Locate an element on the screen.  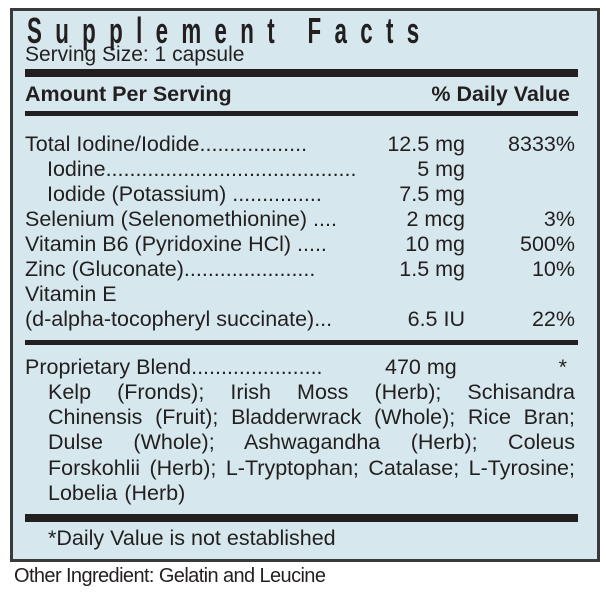
nutrient-amount: 10 mg is located at coordinates (435, 244).